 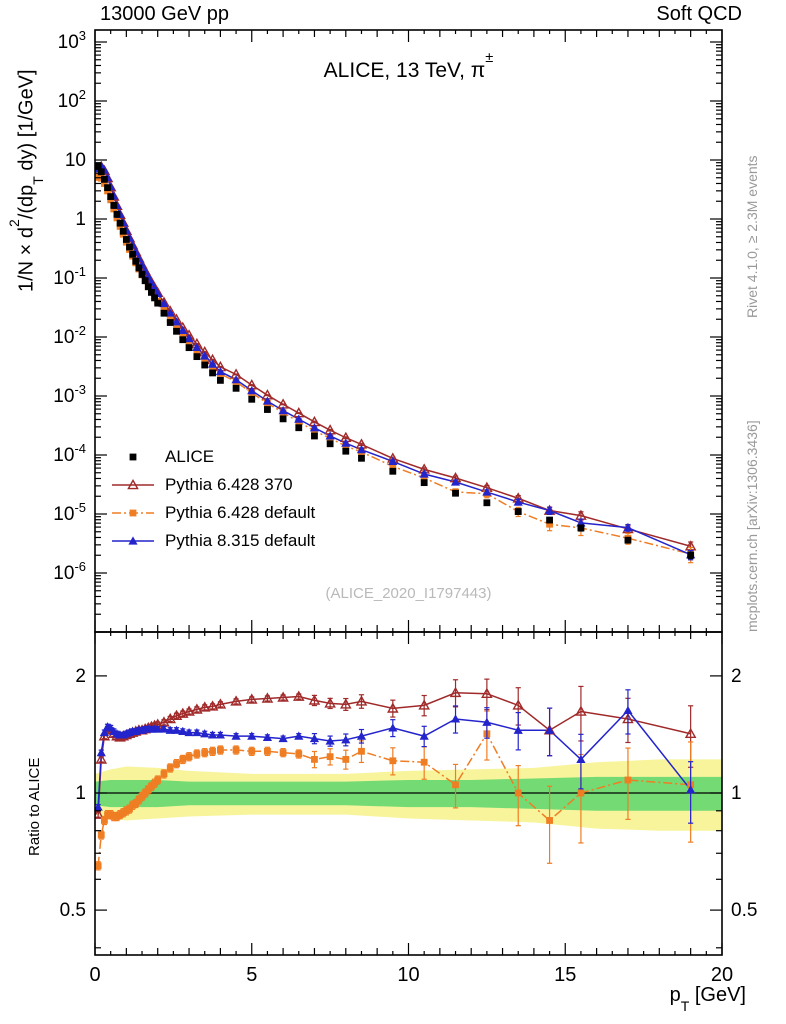 I want to click on ratio-y-tick-label-left: 0.5, so click(x=73, y=910).